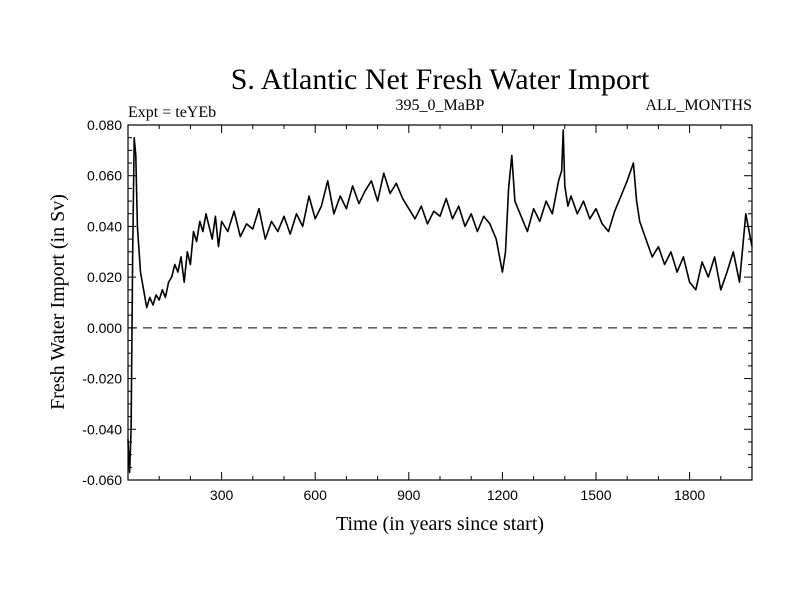 Image resolution: width=800 pixels, height=600 pixels. I want to click on x-tick-label: 1200, so click(502, 495).